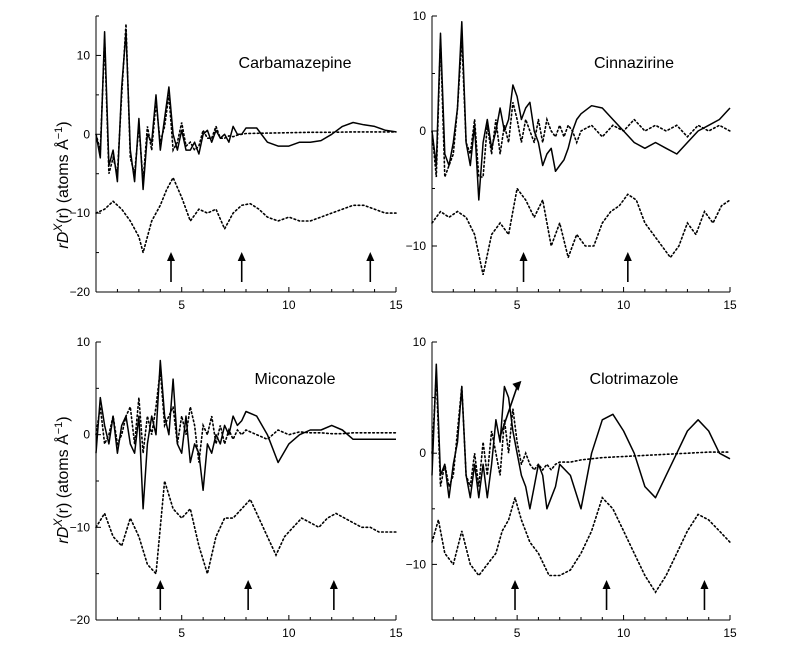  I want to click on miconazole-series-model, so click(246, 416).